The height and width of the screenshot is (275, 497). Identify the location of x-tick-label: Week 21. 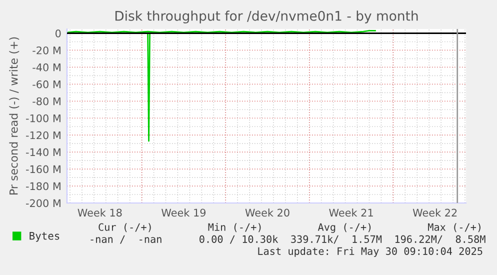
(351, 212).